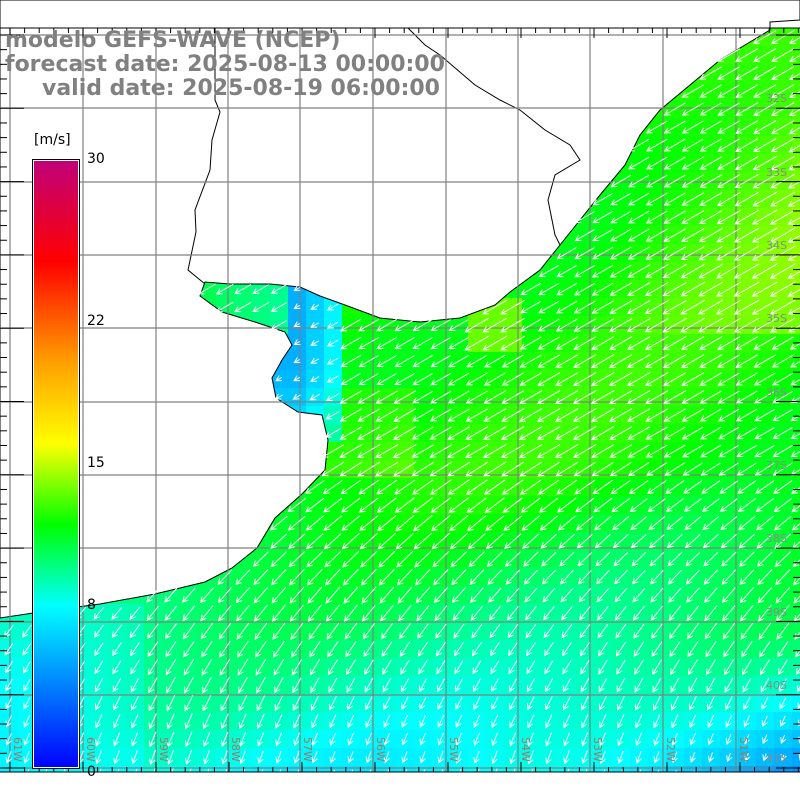  I want to click on longitude-label: 60W, so click(90, 749).